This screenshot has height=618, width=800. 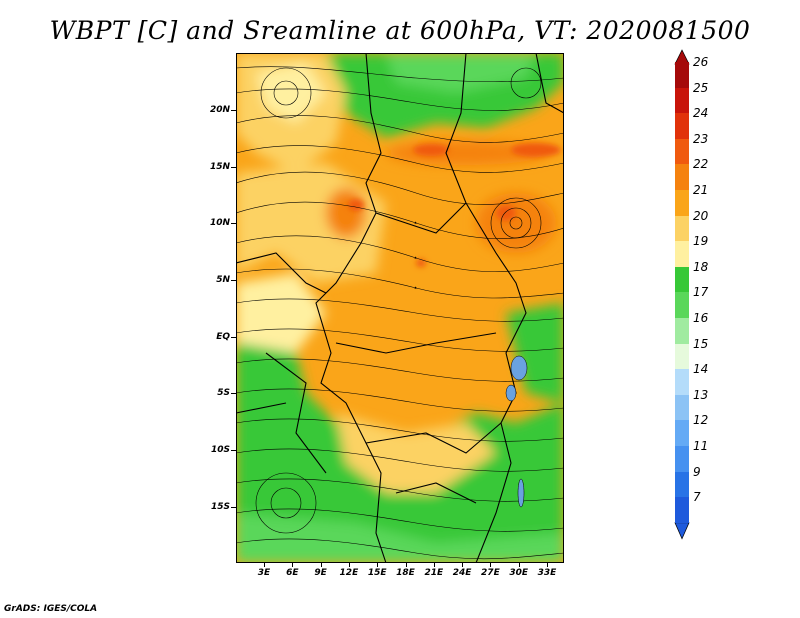 I want to click on latitude-label: 10S, so click(x=220, y=450).